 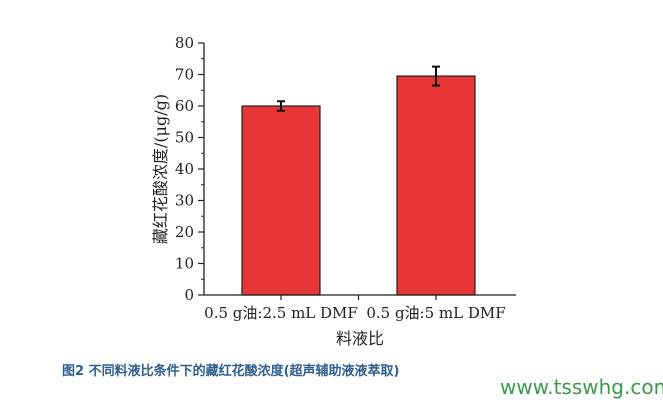 I want to click on x-tick-label: 0.5 g油:5 mL DMF, so click(x=435, y=313).